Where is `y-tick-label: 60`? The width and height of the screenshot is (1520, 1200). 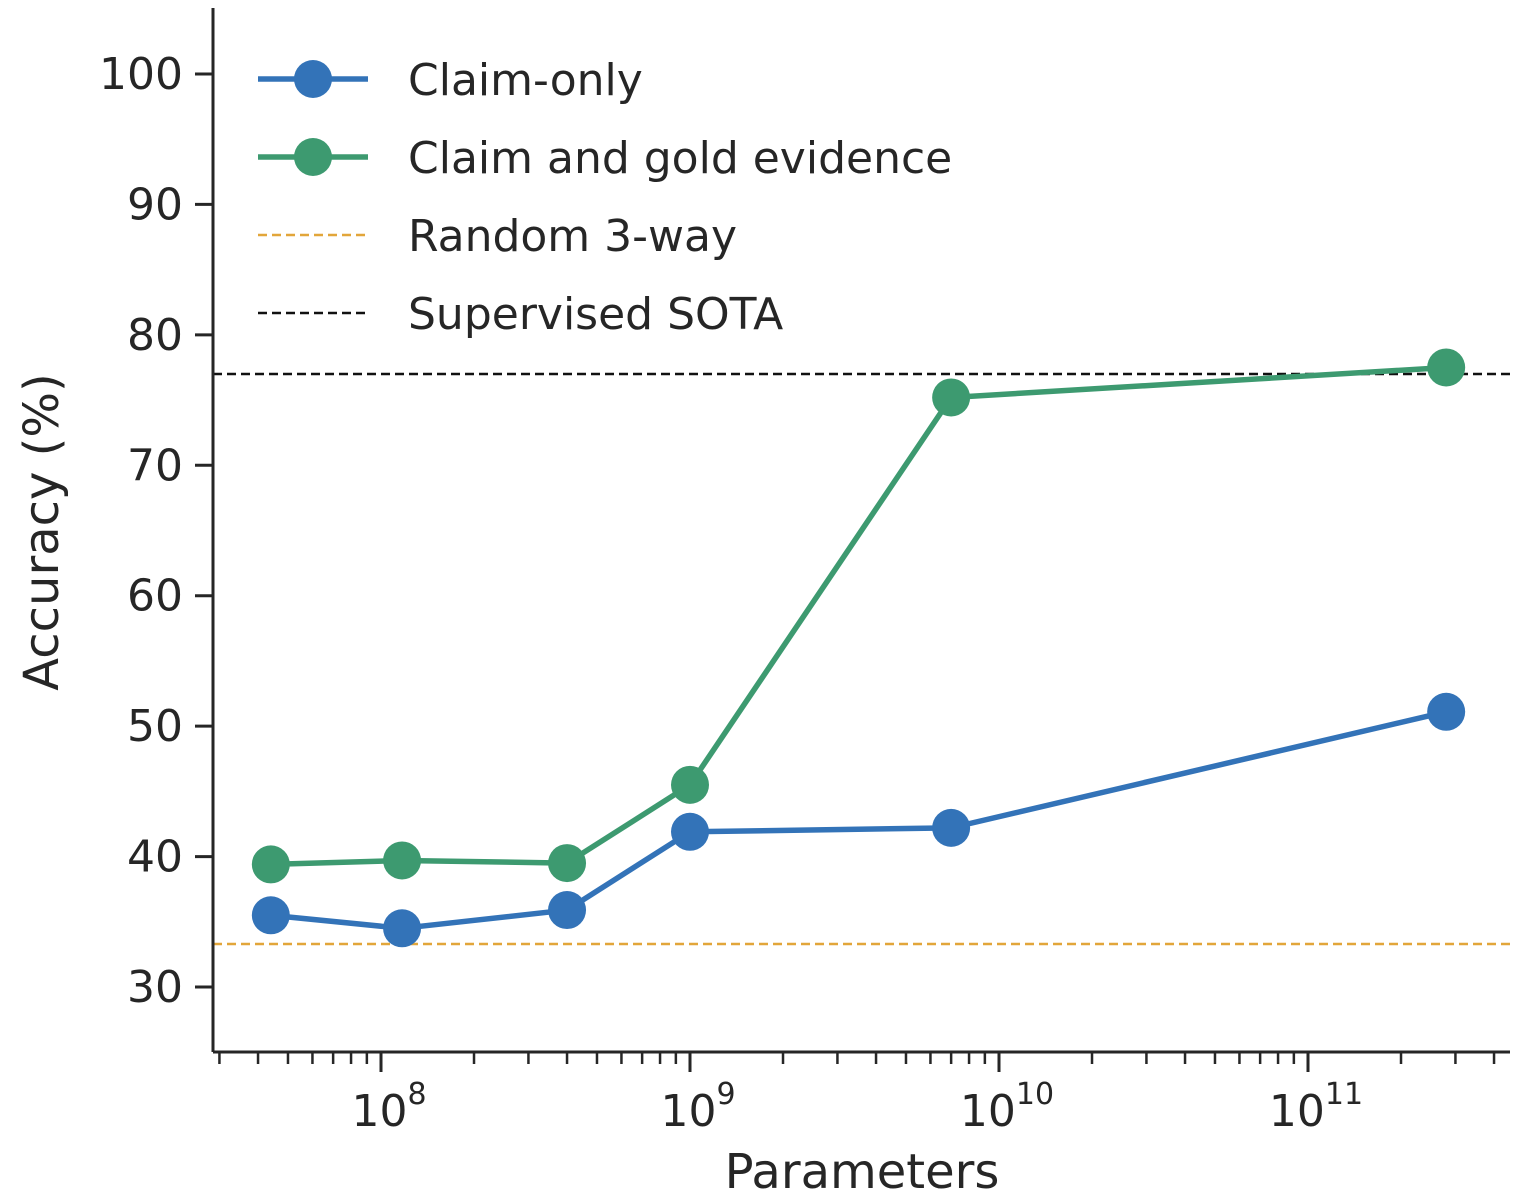
y-tick-label: 60 is located at coordinates (155, 596).